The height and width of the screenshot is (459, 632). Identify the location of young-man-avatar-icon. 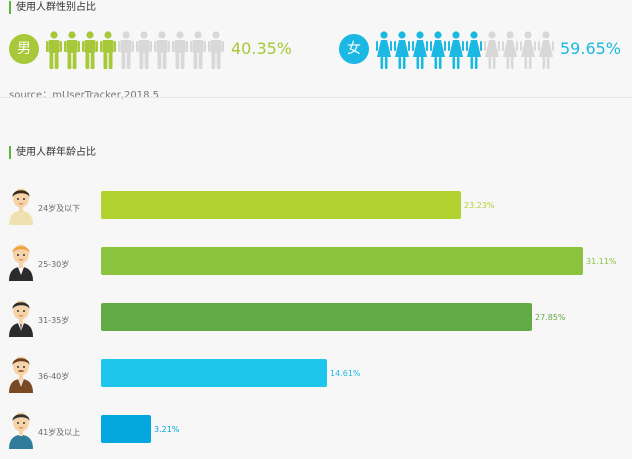
(21, 204).